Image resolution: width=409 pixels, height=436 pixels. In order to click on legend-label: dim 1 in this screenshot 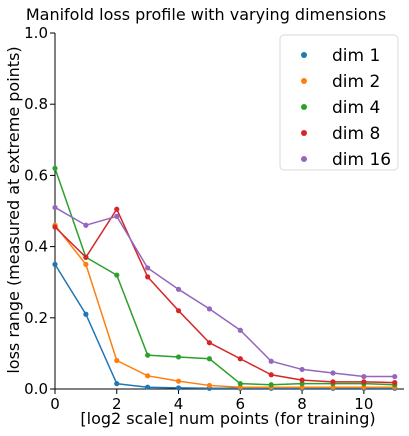, I will do `click(356, 56)`.